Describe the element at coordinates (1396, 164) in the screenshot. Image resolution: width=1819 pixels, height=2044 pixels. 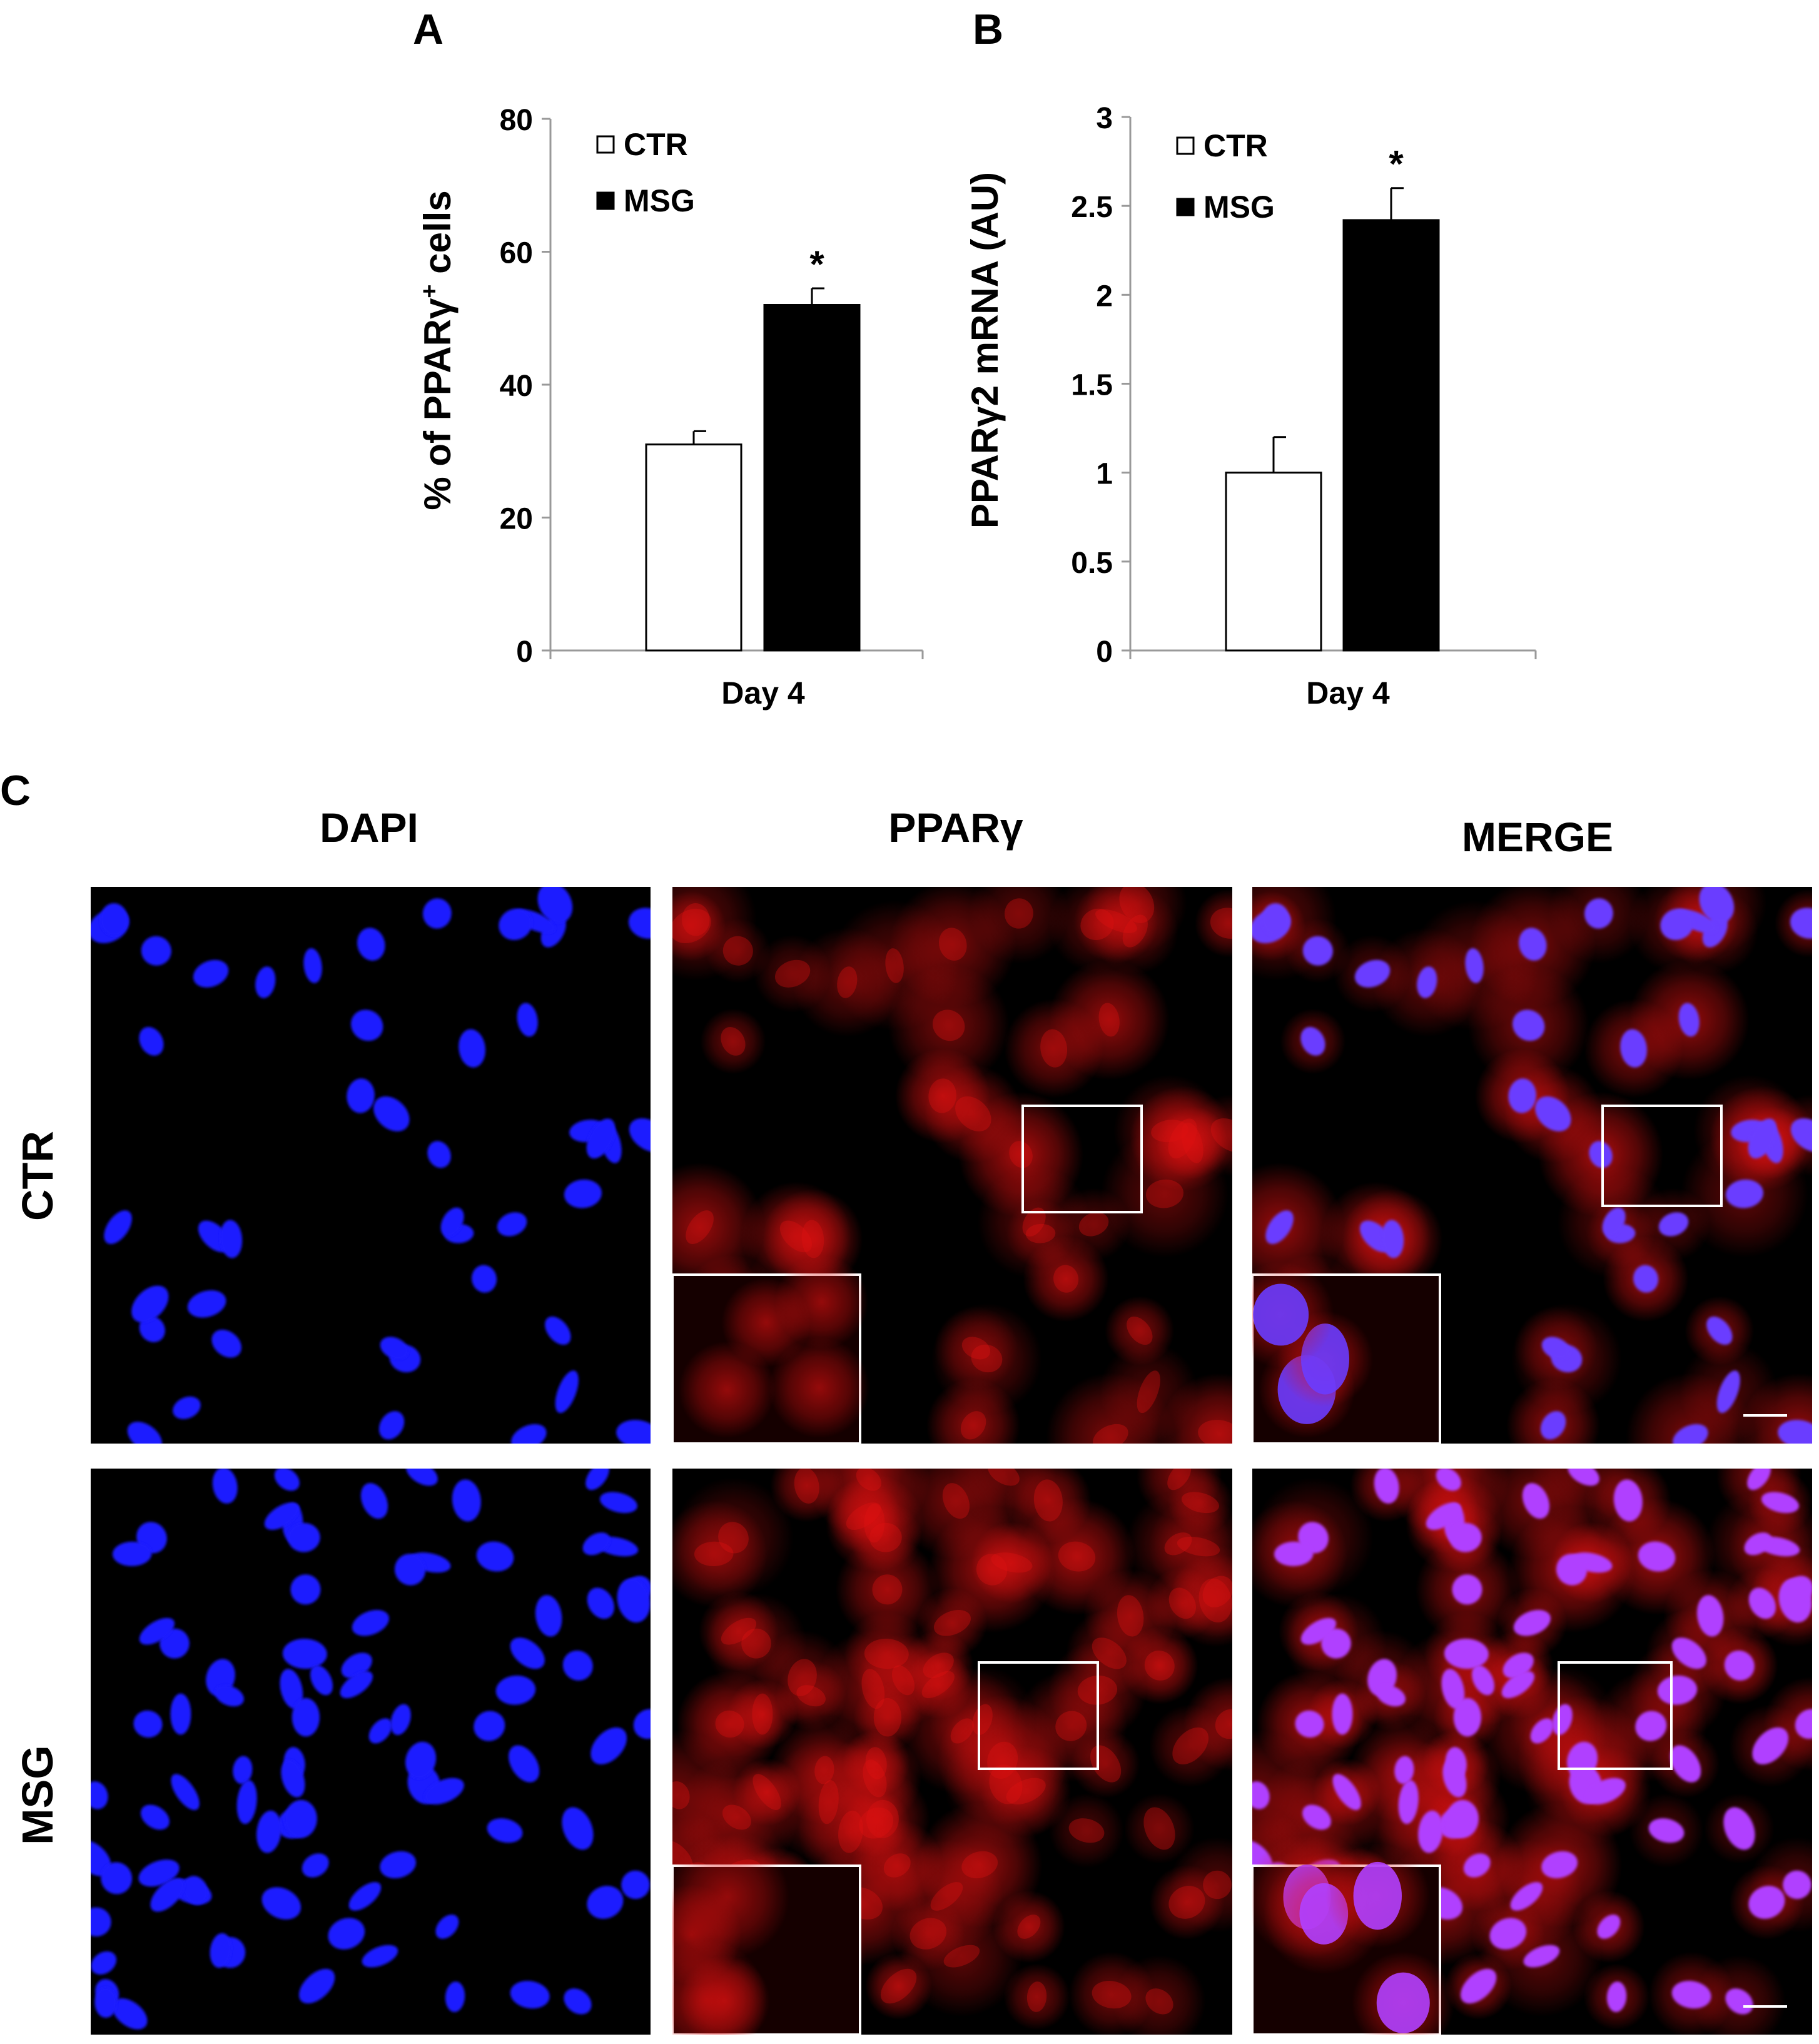
I see `chart-b-significance-star: *` at that location.